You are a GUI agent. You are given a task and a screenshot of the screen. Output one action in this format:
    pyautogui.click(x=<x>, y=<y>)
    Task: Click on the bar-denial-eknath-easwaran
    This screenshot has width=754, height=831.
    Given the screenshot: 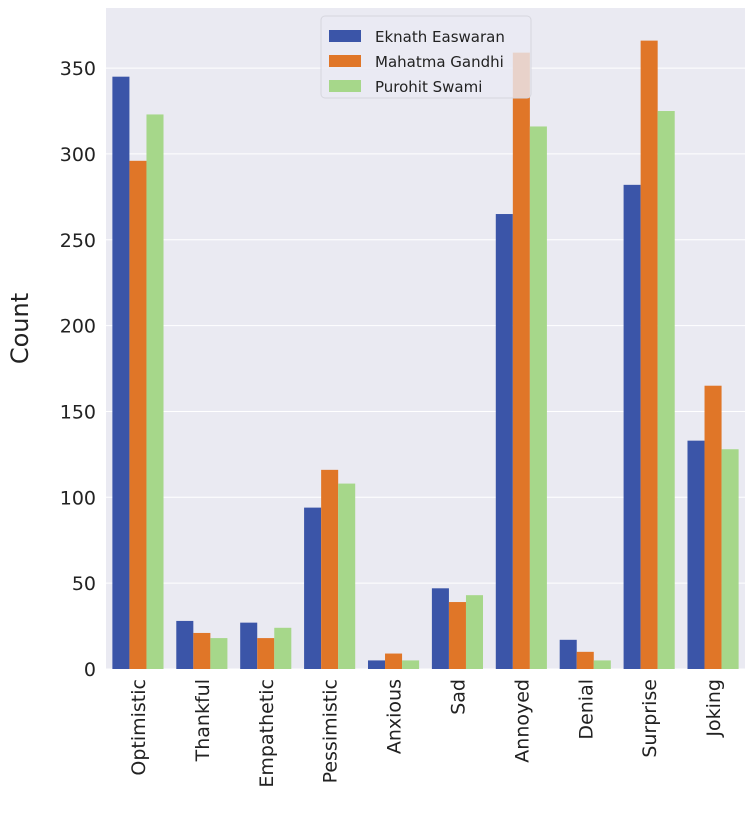 What is the action you would take?
    pyautogui.click(x=568, y=654)
    